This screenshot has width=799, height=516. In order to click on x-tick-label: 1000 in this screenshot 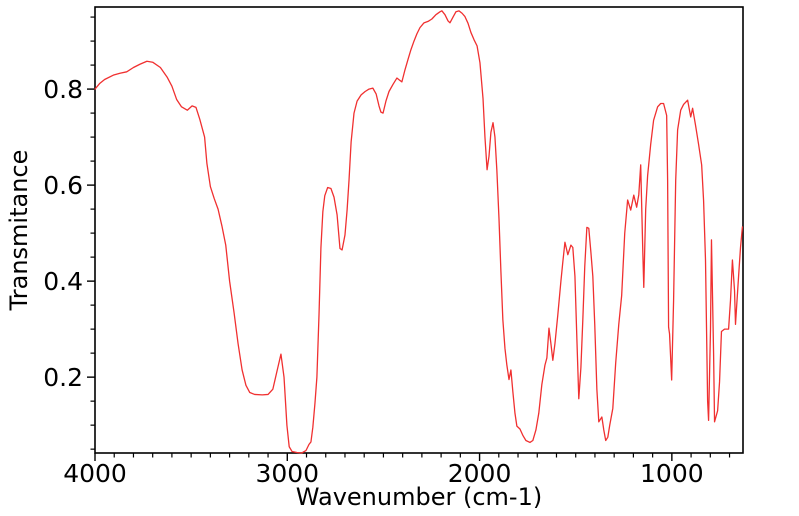, I will do `click(672, 473)`.